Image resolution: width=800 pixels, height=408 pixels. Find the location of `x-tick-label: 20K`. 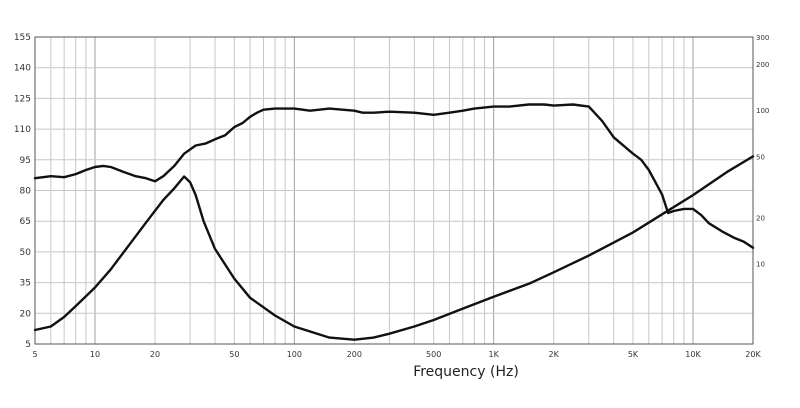

x-tick-label: 20K is located at coordinates (753, 354).